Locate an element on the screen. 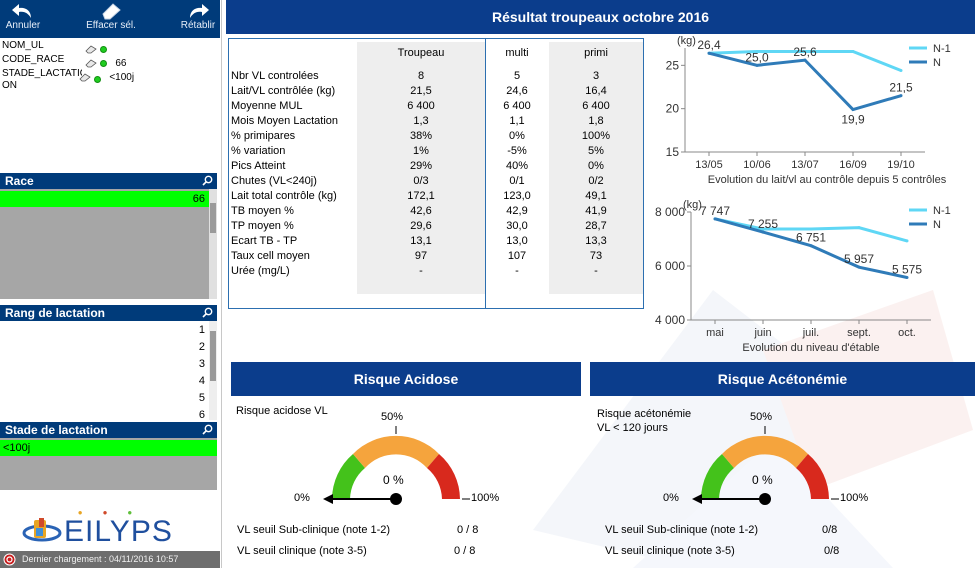 This screenshot has height=568, width=975. data-label: 5 575 is located at coordinates (907, 269).